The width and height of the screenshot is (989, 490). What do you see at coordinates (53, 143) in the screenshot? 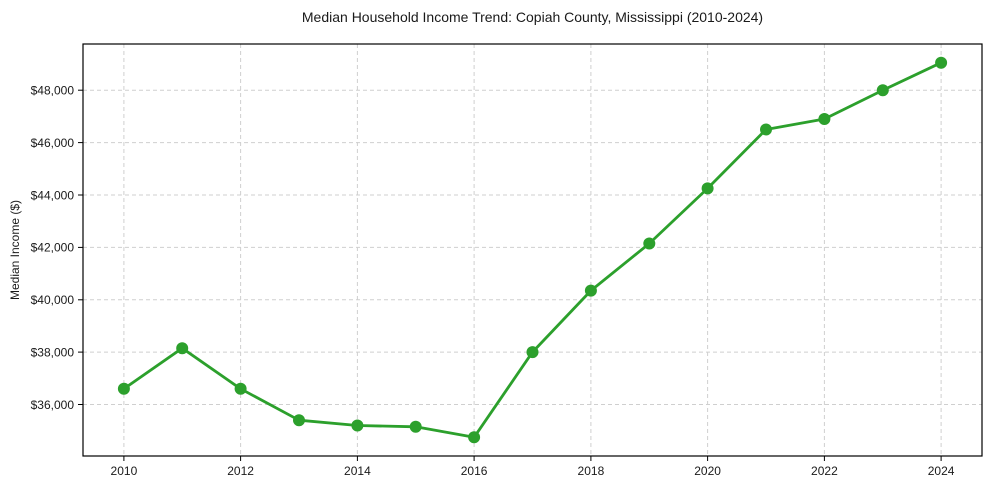
I see `y-tick-label: $46,000` at bounding box center [53, 143].